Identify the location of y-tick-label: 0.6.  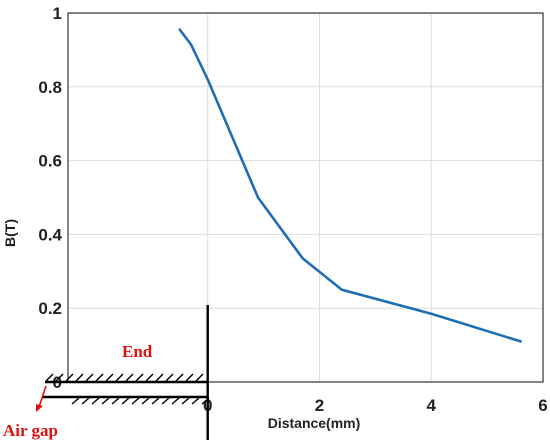
(50, 161).